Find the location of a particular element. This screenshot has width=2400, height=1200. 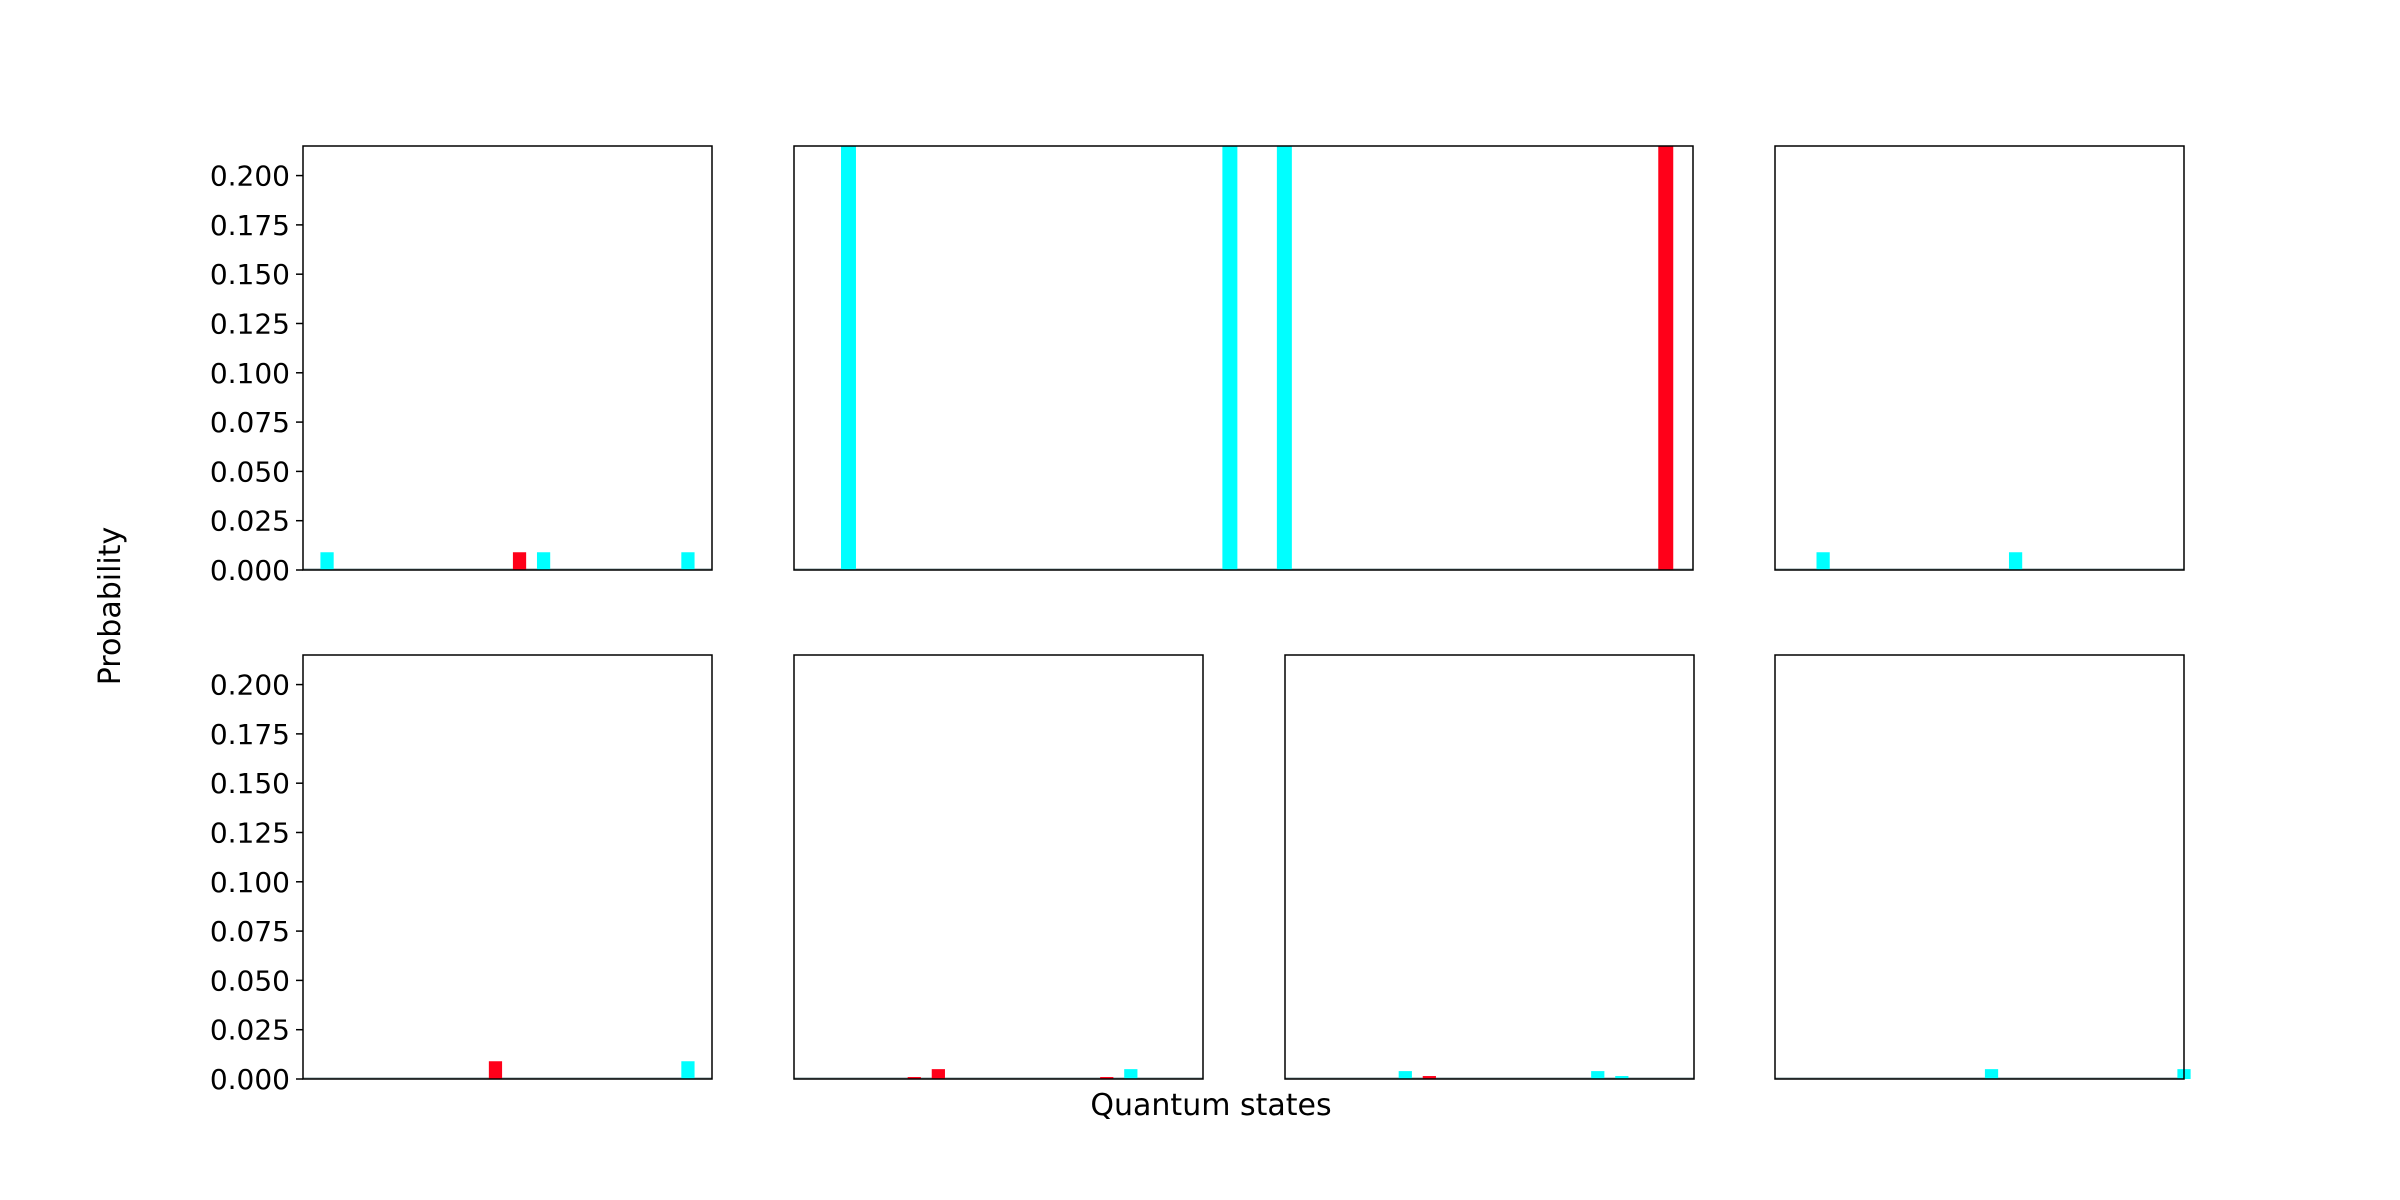

chart-panel-top-wide is located at coordinates (1243, 358).